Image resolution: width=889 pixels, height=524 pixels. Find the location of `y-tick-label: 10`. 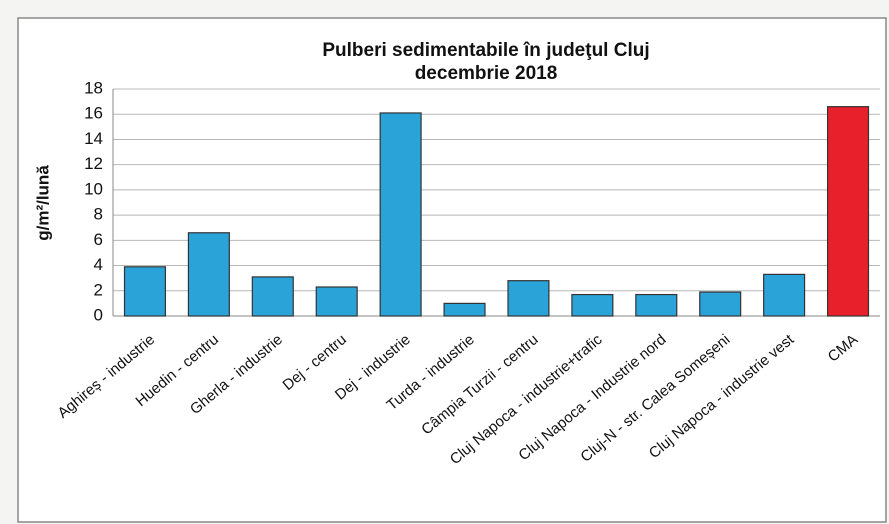

y-tick-label: 10 is located at coordinates (93, 188).